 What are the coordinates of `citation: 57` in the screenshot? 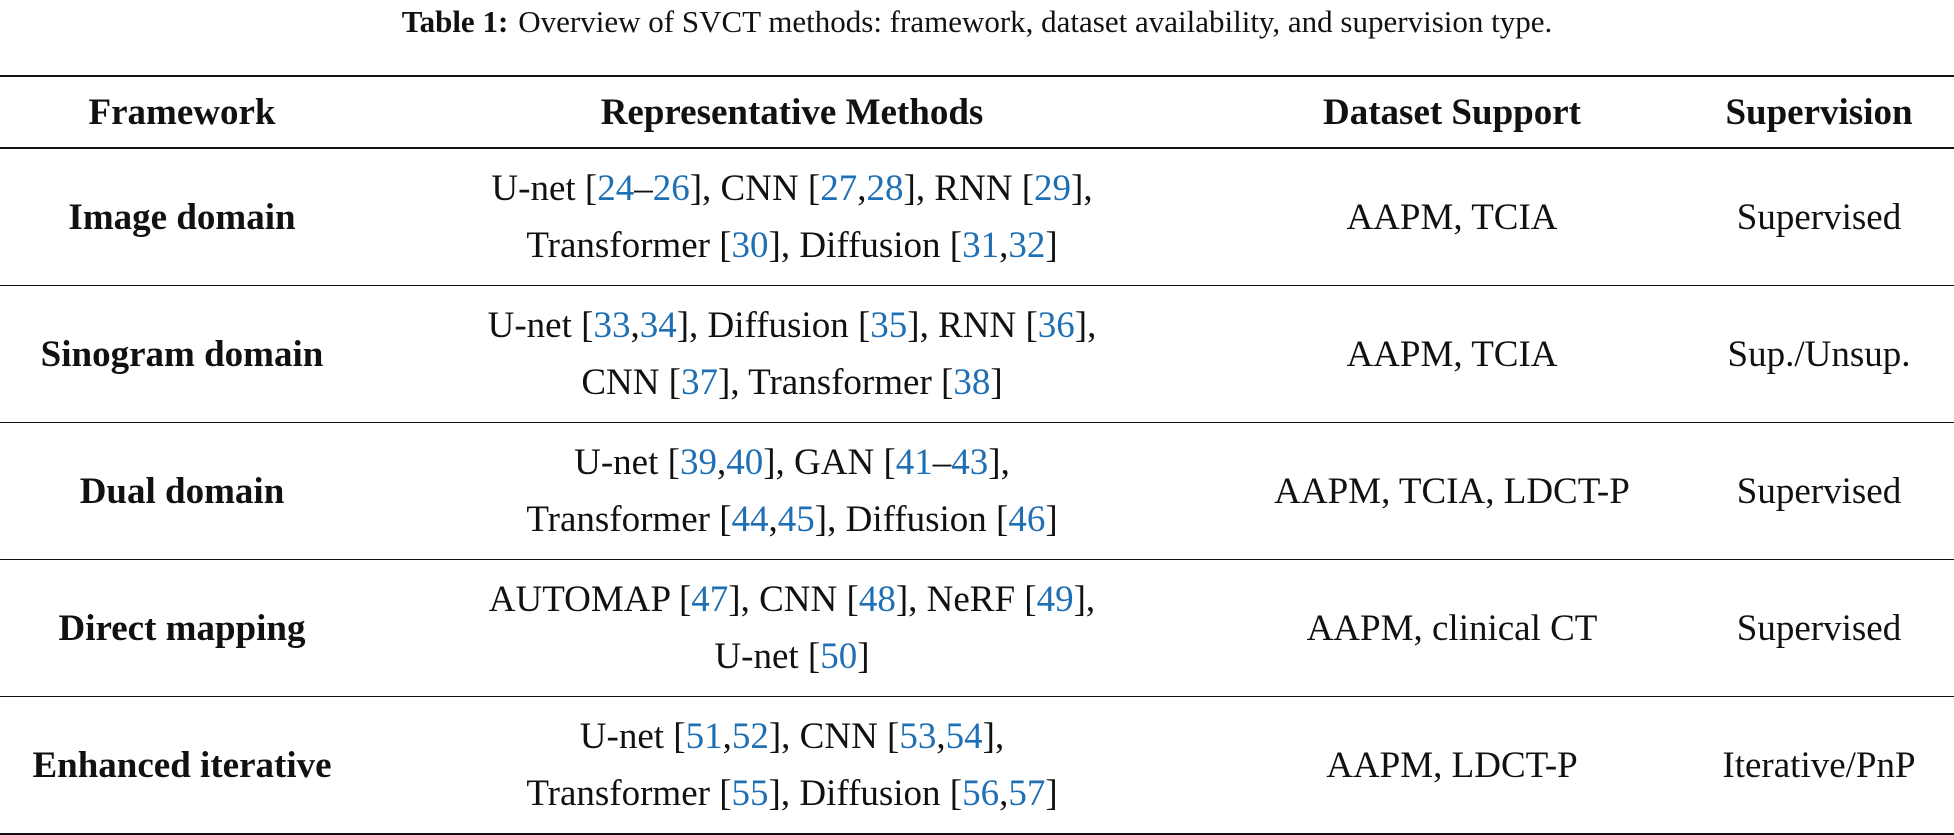 It's located at (1027, 793).